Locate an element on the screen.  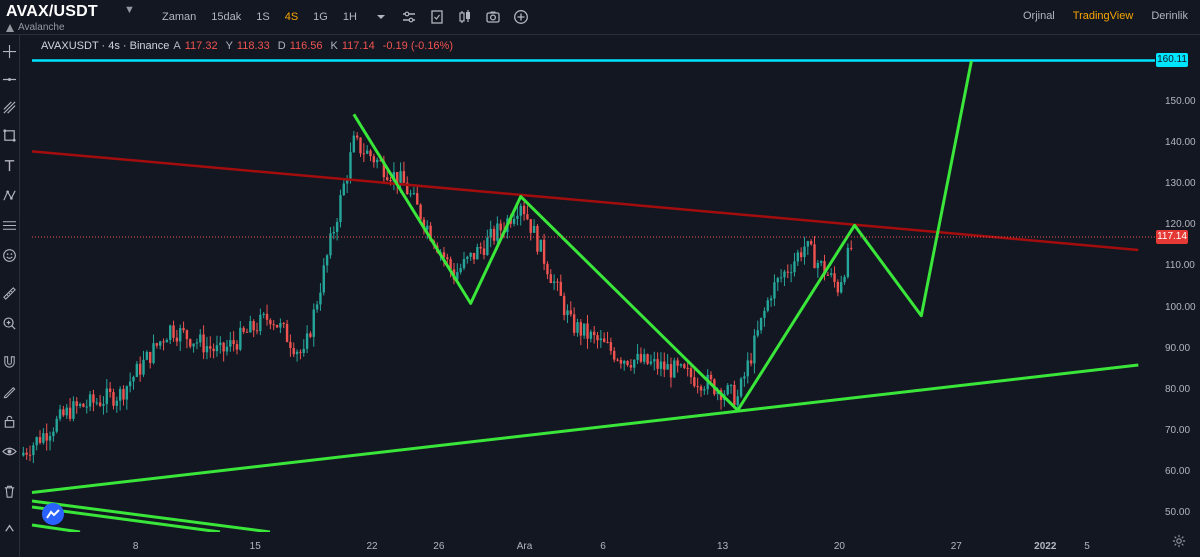
symbol-caret-icon: ▼ is located at coordinates (129, 10).